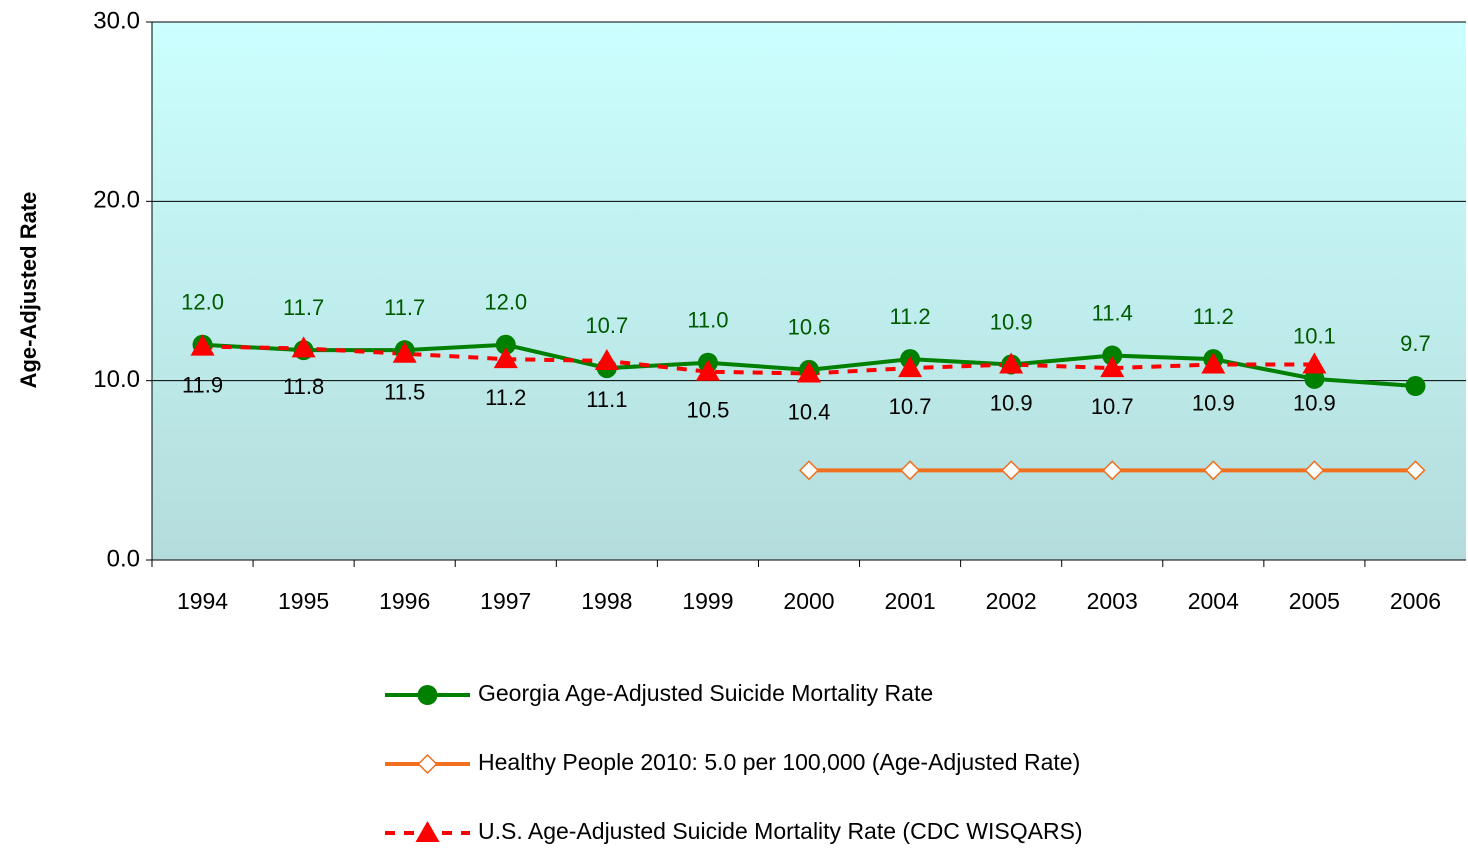  I want to click on data-label: 10.1, so click(1314, 336).